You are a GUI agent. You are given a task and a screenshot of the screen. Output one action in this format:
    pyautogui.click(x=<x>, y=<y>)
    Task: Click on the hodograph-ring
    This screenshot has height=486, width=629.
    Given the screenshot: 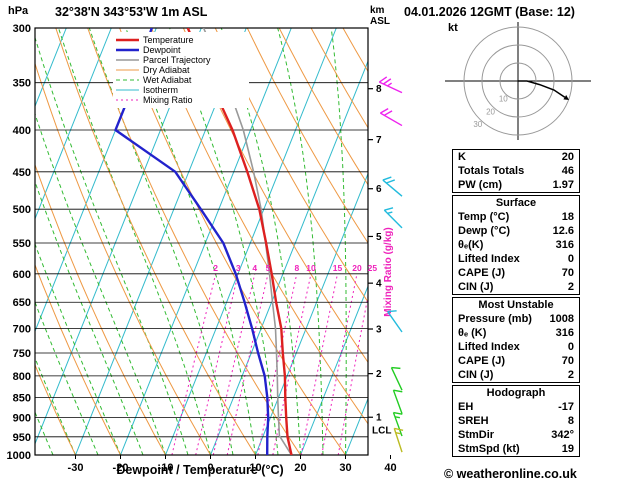 What is the action you would take?
    pyautogui.click(x=518, y=81)
    